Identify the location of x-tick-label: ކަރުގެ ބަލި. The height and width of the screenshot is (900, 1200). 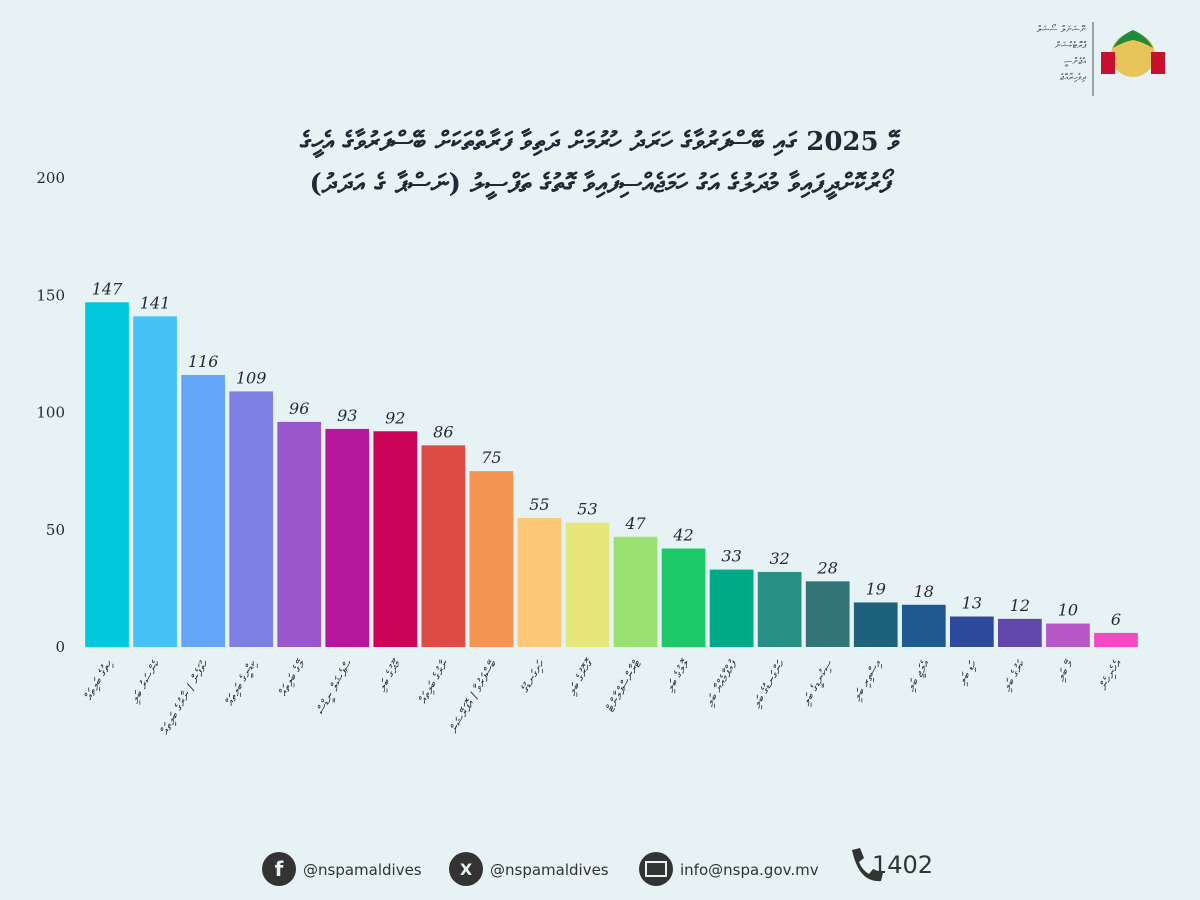
(1014, 675).